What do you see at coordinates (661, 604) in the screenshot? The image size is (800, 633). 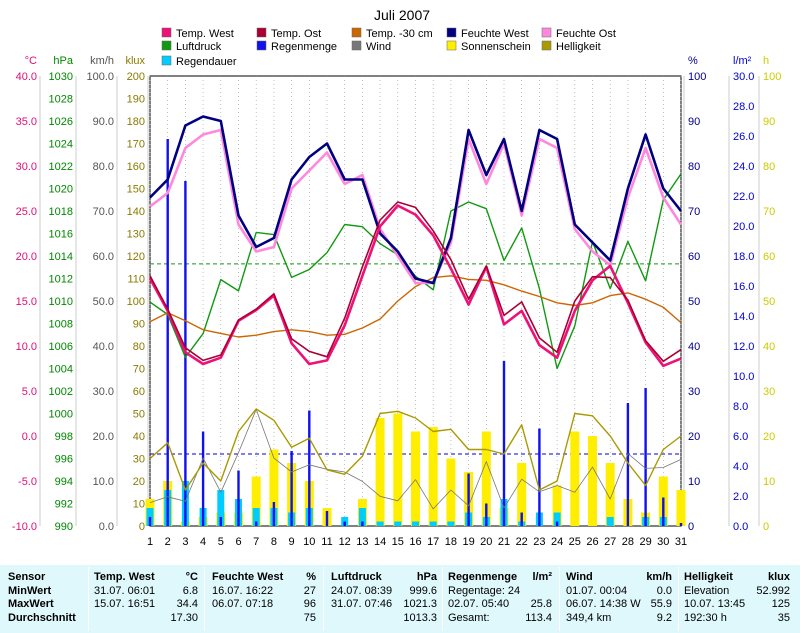 I see `wind-max-val: 55.9` at bounding box center [661, 604].